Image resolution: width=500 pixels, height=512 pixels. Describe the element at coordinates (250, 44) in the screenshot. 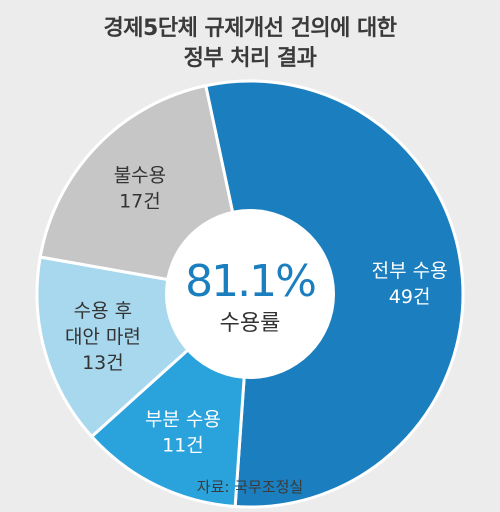

I see `chart-title: 경제5단체 규제개선 건의에 대한 정부 처리 결과` at that location.